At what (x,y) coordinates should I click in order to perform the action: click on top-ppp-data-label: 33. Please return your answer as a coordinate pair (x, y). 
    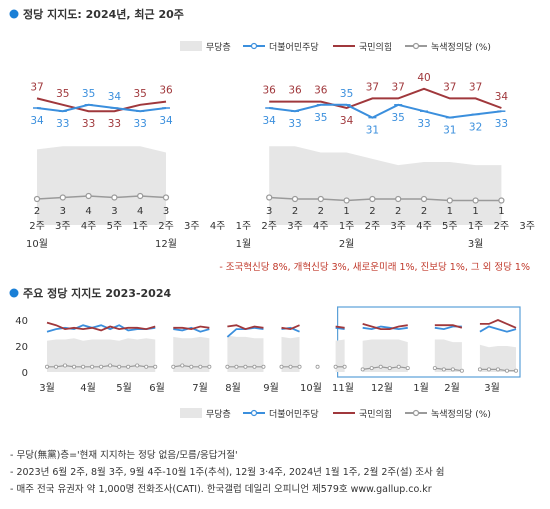
    Looking at the image, I should click on (114, 124).